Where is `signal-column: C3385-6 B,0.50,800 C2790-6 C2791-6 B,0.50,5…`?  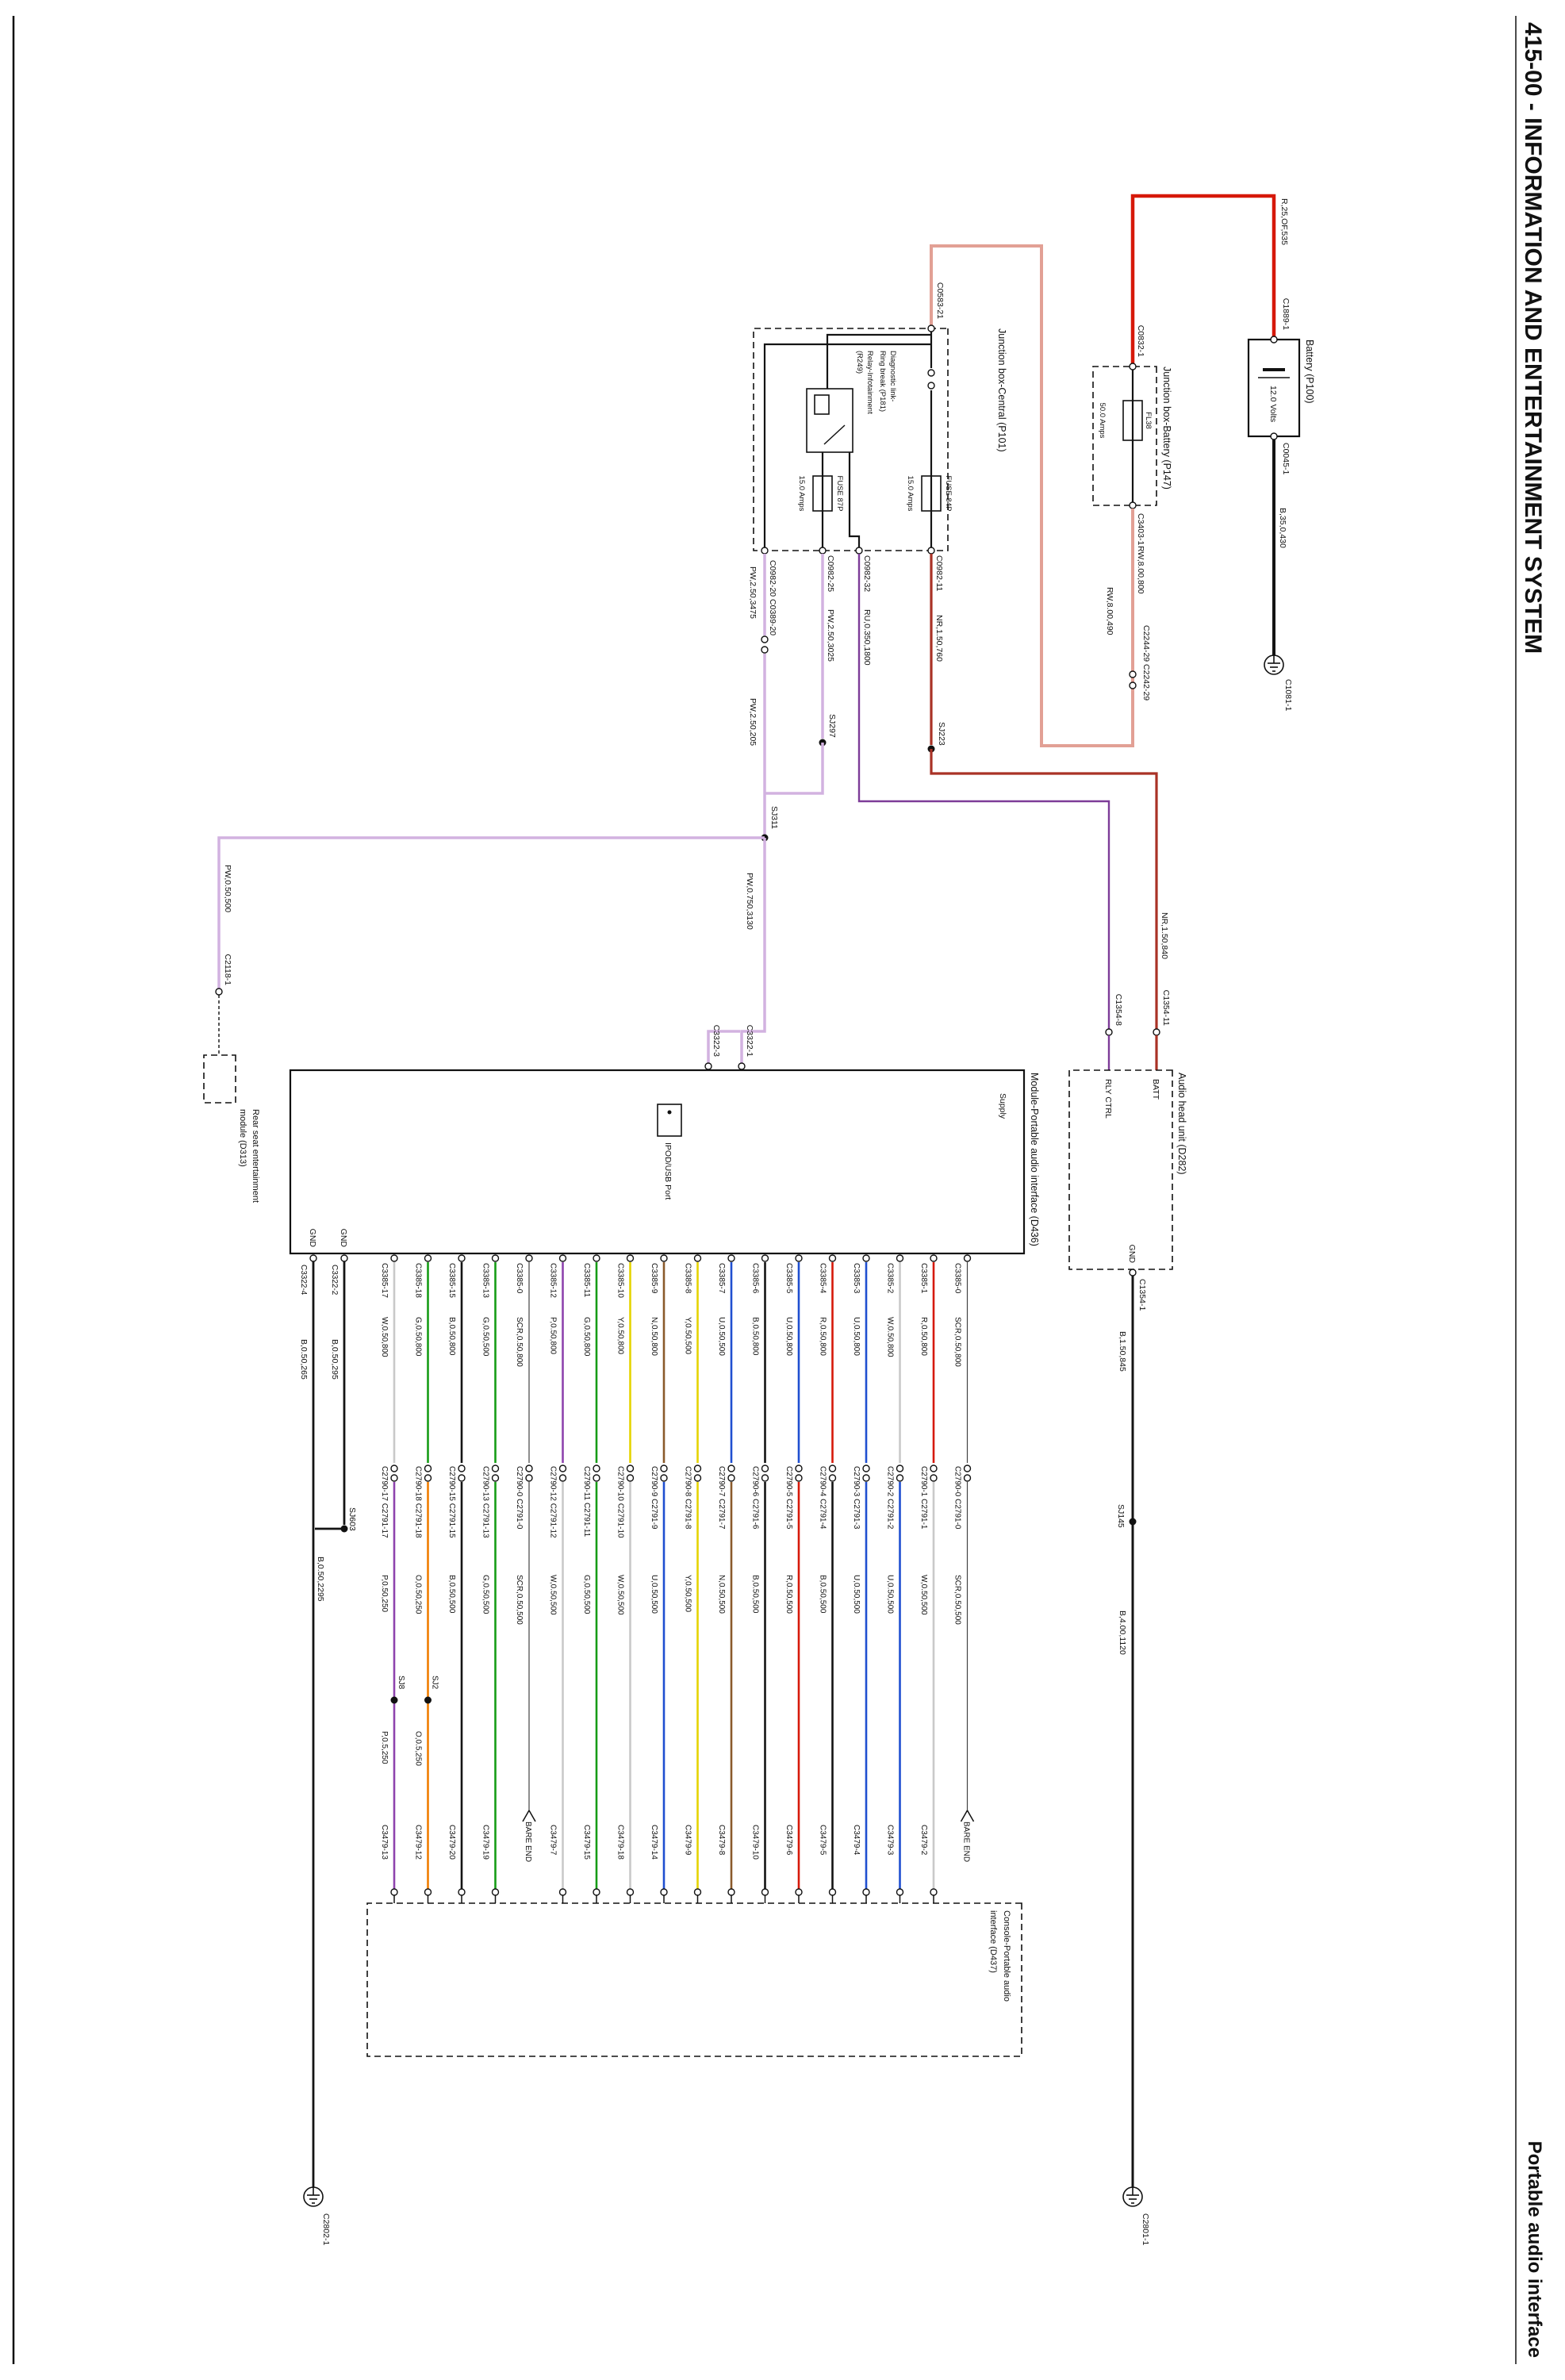 signal-column: C3385-6 B,0.50,800 C2790-6 C2791-6 B,0.50,5… is located at coordinates (760, 1578).